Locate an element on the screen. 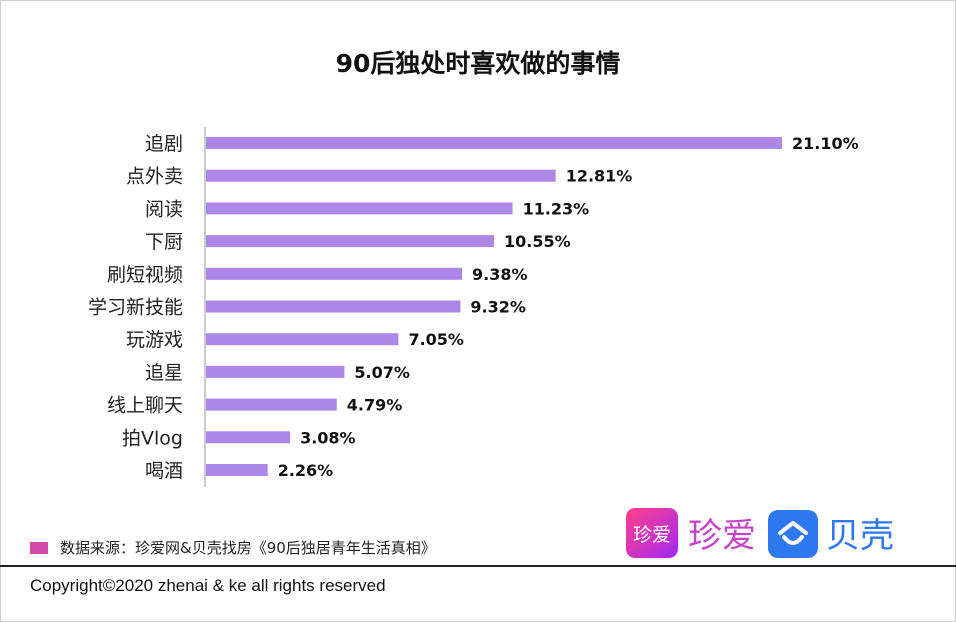 The width and height of the screenshot is (956, 622). category-label: 点外卖 is located at coordinates (154, 177).